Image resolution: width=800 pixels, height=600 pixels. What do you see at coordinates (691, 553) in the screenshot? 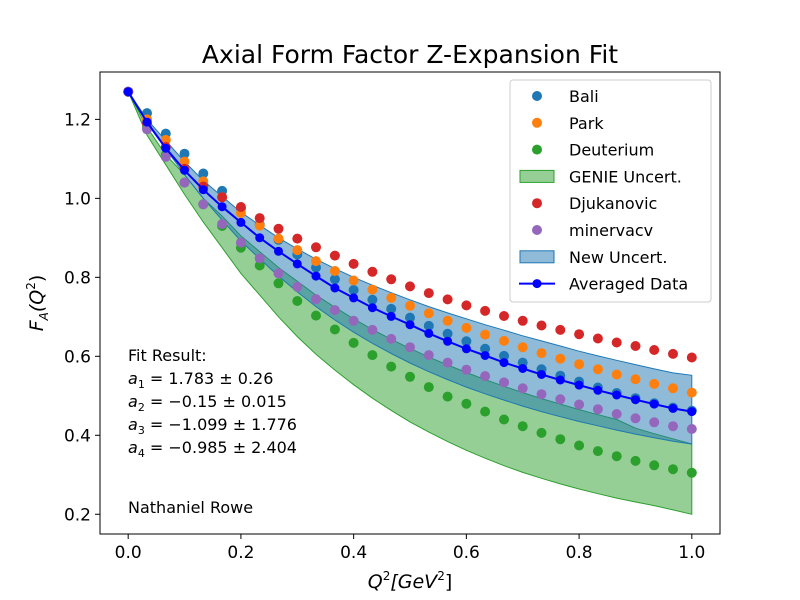
I see `x-tick-label: 1.0` at bounding box center [691, 553].